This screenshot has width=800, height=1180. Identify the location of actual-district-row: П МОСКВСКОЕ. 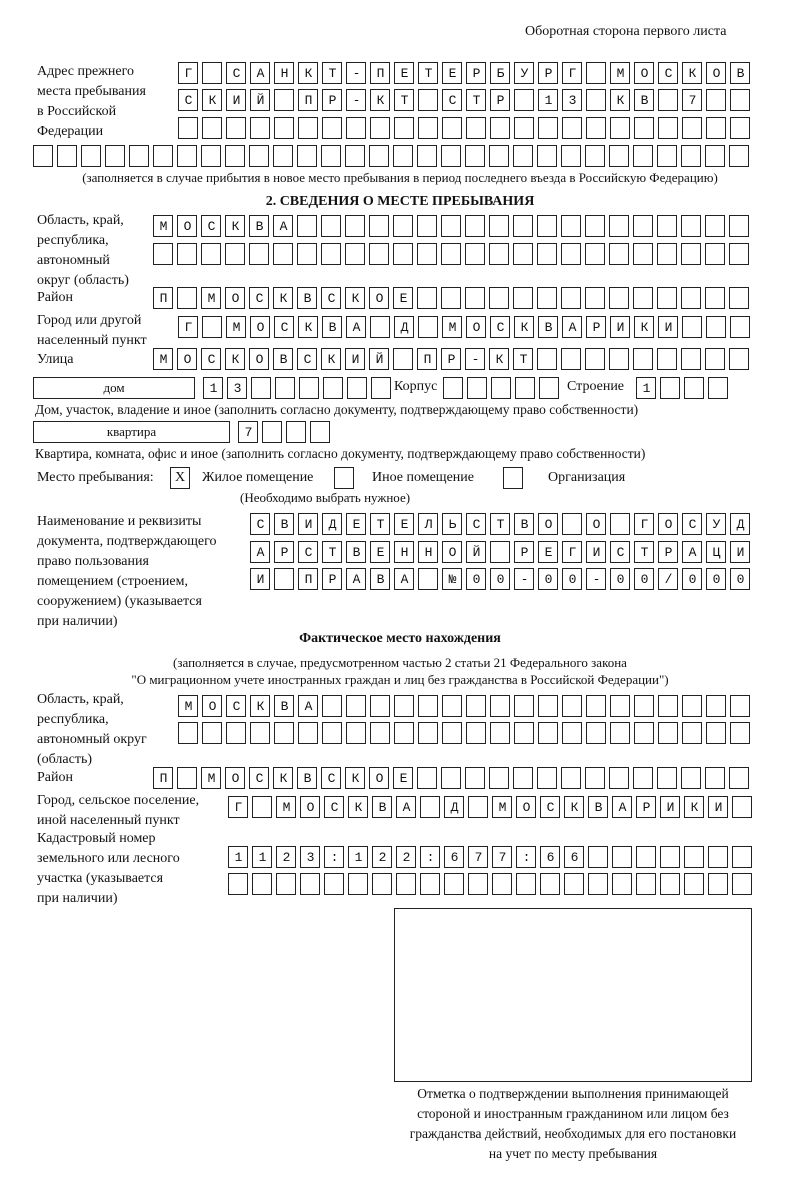
(453, 778).